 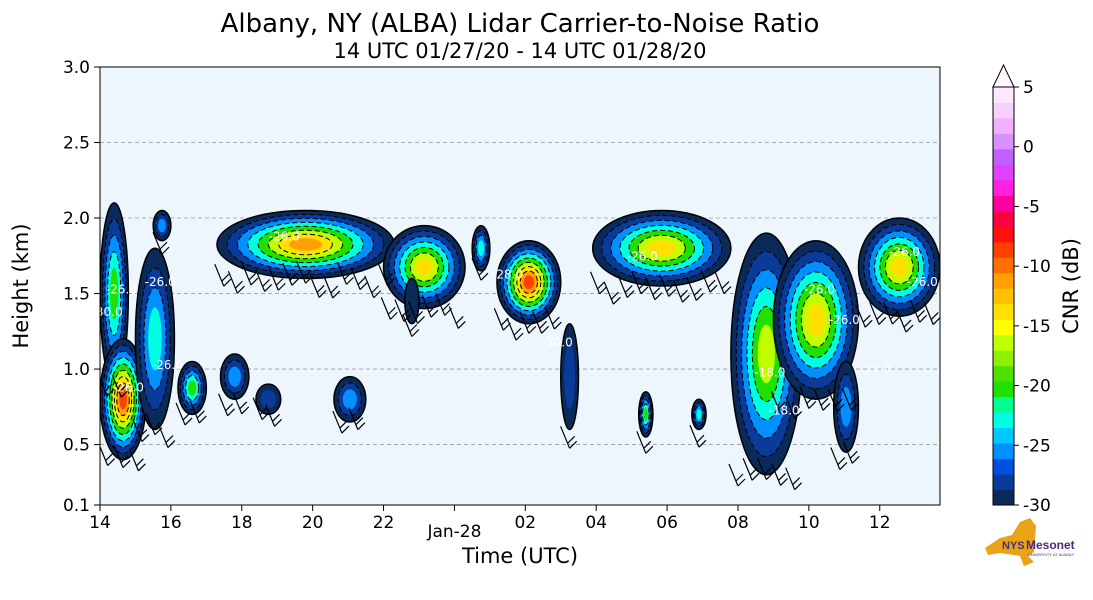 I want to click on new-york-state-shape, so click(x=1010, y=542).